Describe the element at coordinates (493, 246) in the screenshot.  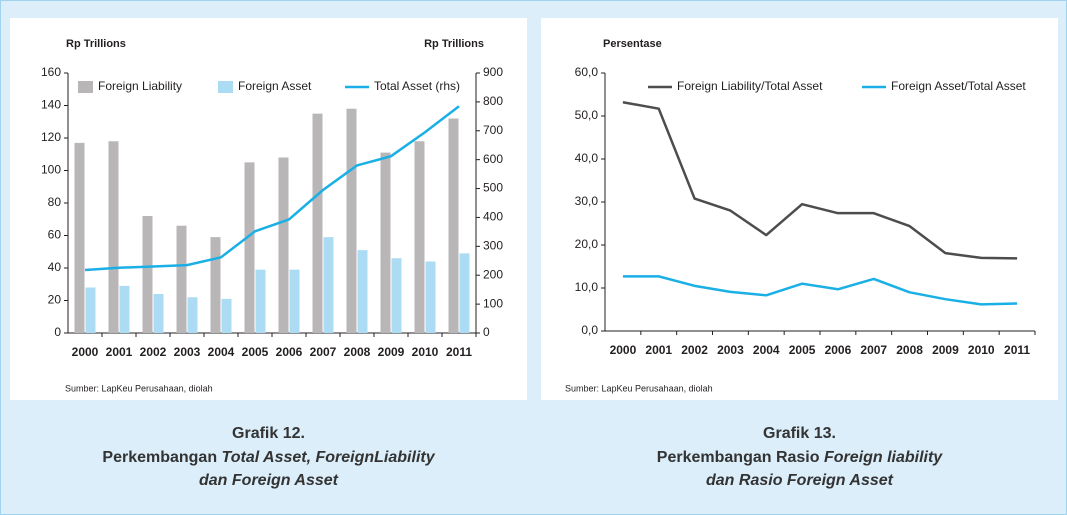
I see `y2-tick-label: 300` at that location.